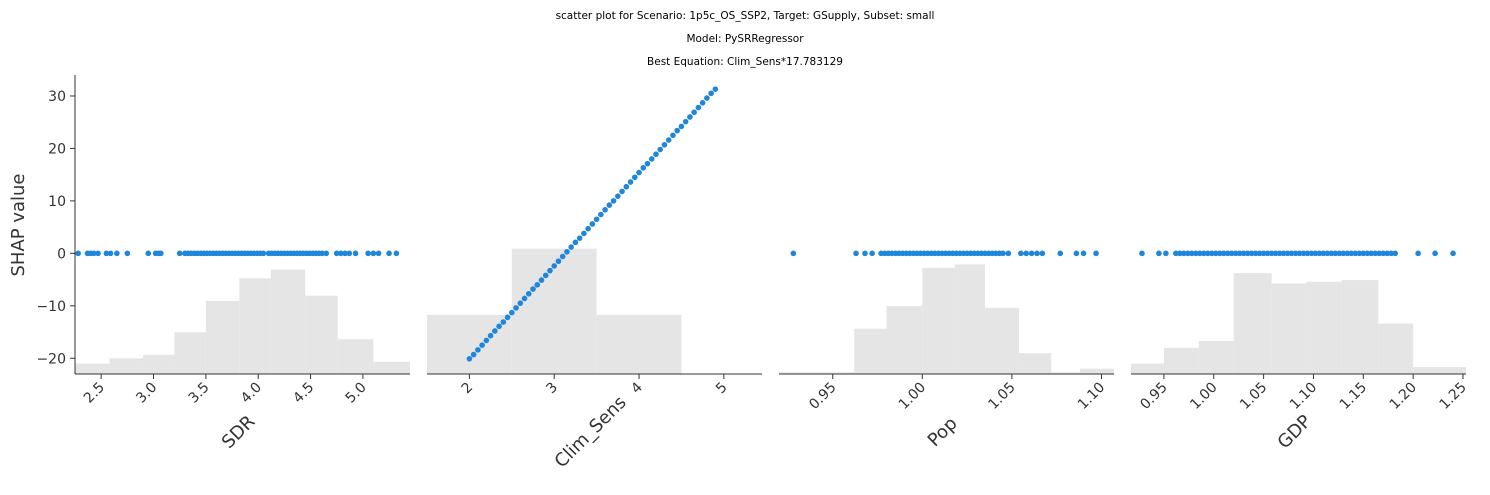  Describe the element at coordinates (57, 202) in the screenshot. I see `y-tick-label: 10` at that location.